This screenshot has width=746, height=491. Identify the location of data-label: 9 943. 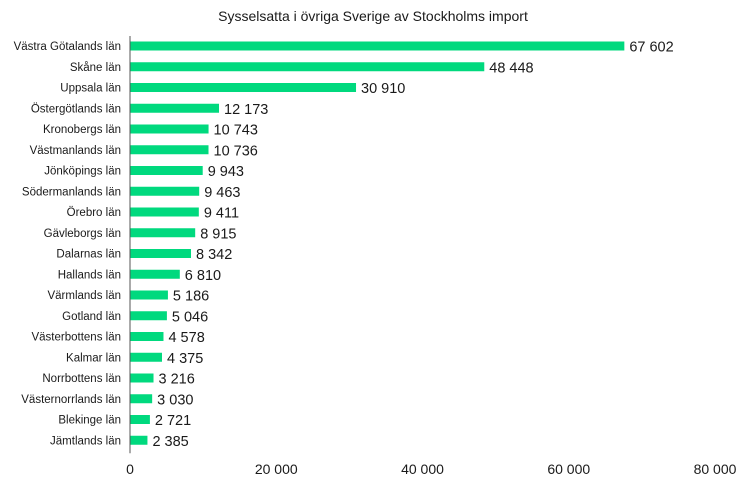
(226, 172).